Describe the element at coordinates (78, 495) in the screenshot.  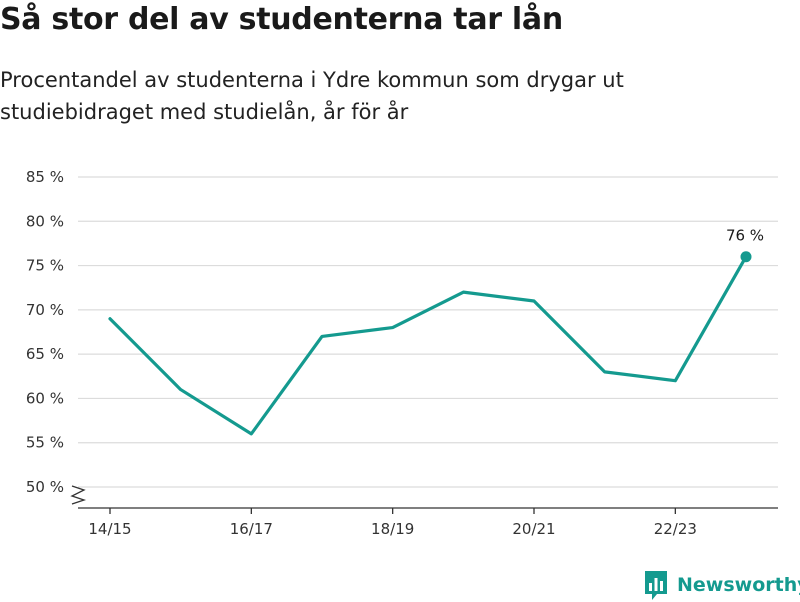
I see `axis-break-icon` at that location.